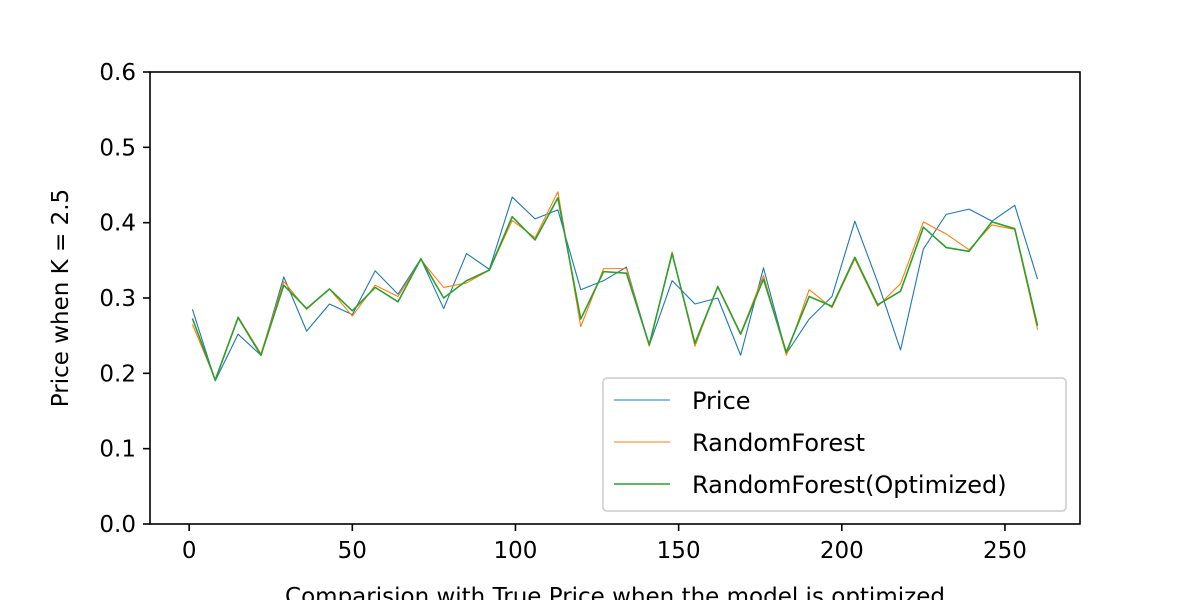 The width and height of the screenshot is (1200, 600). Describe the element at coordinates (679, 551) in the screenshot. I see `x-tick-label: 150` at that location.